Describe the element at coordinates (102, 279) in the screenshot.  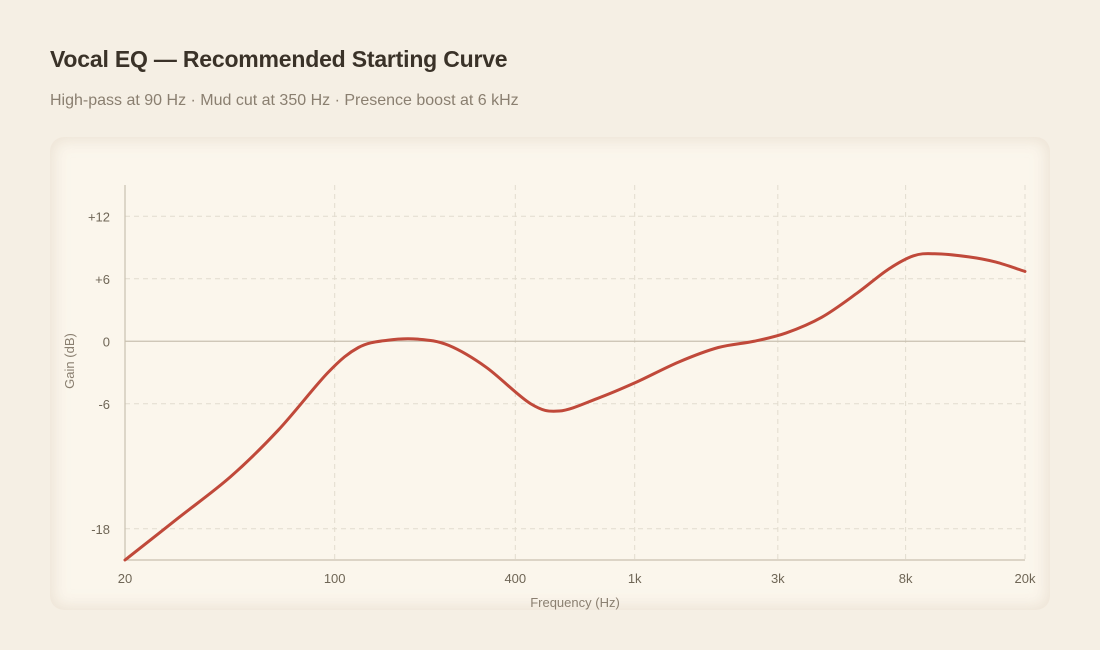
I see `y-tick-label: +6` at that location.